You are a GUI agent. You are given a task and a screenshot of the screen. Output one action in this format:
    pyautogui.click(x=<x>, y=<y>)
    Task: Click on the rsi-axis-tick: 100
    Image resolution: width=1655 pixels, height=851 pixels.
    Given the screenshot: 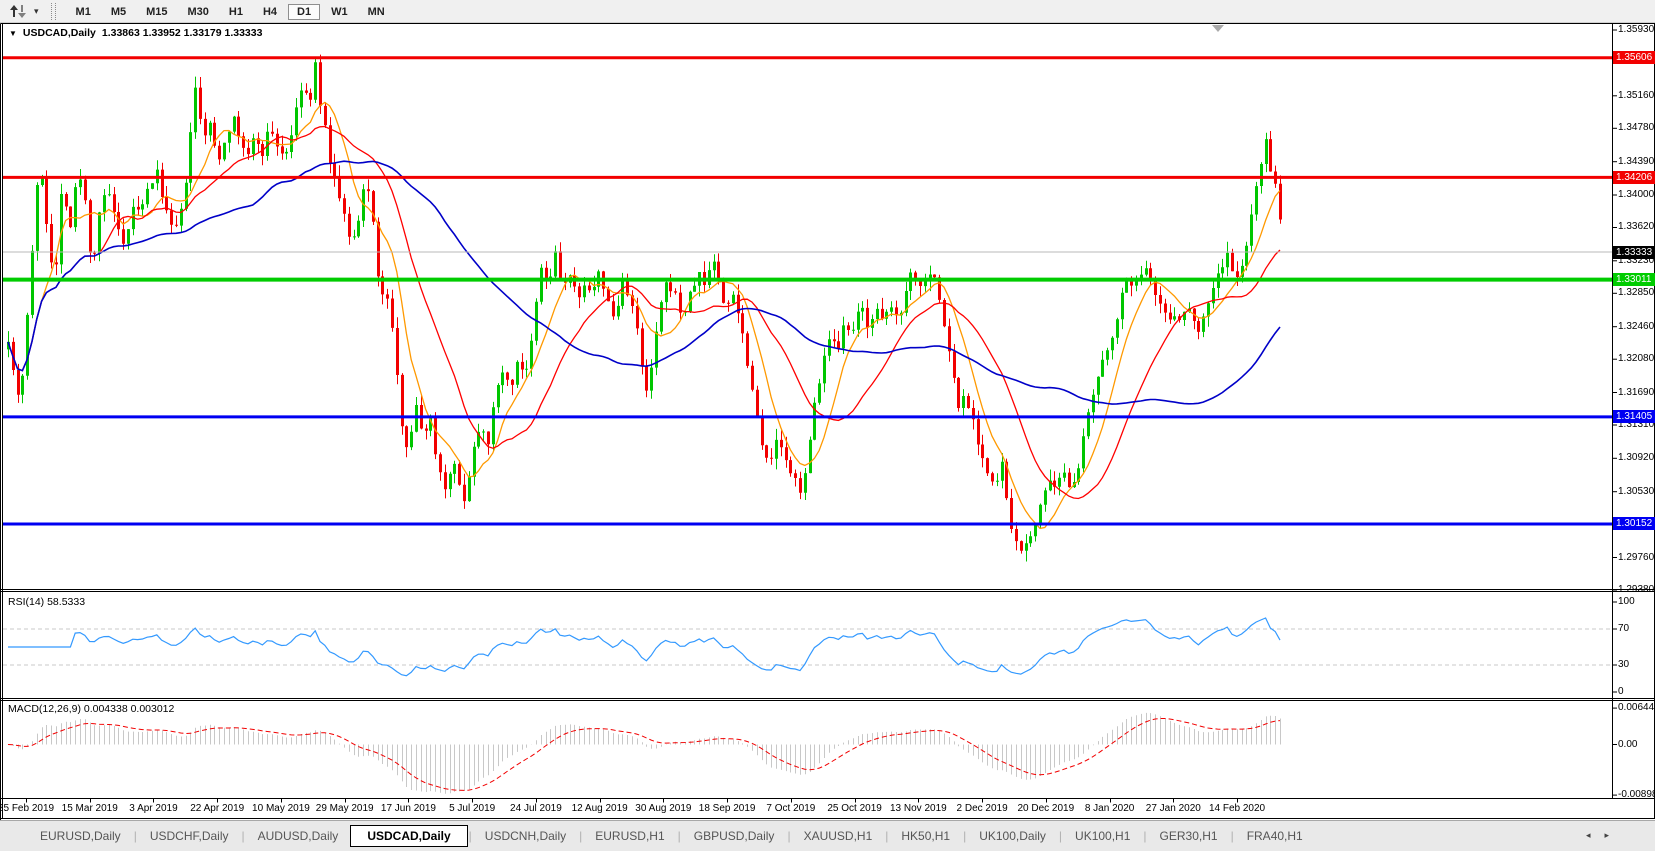 What is the action you would take?
    pyautogui.click(x=1626, y=601)
    